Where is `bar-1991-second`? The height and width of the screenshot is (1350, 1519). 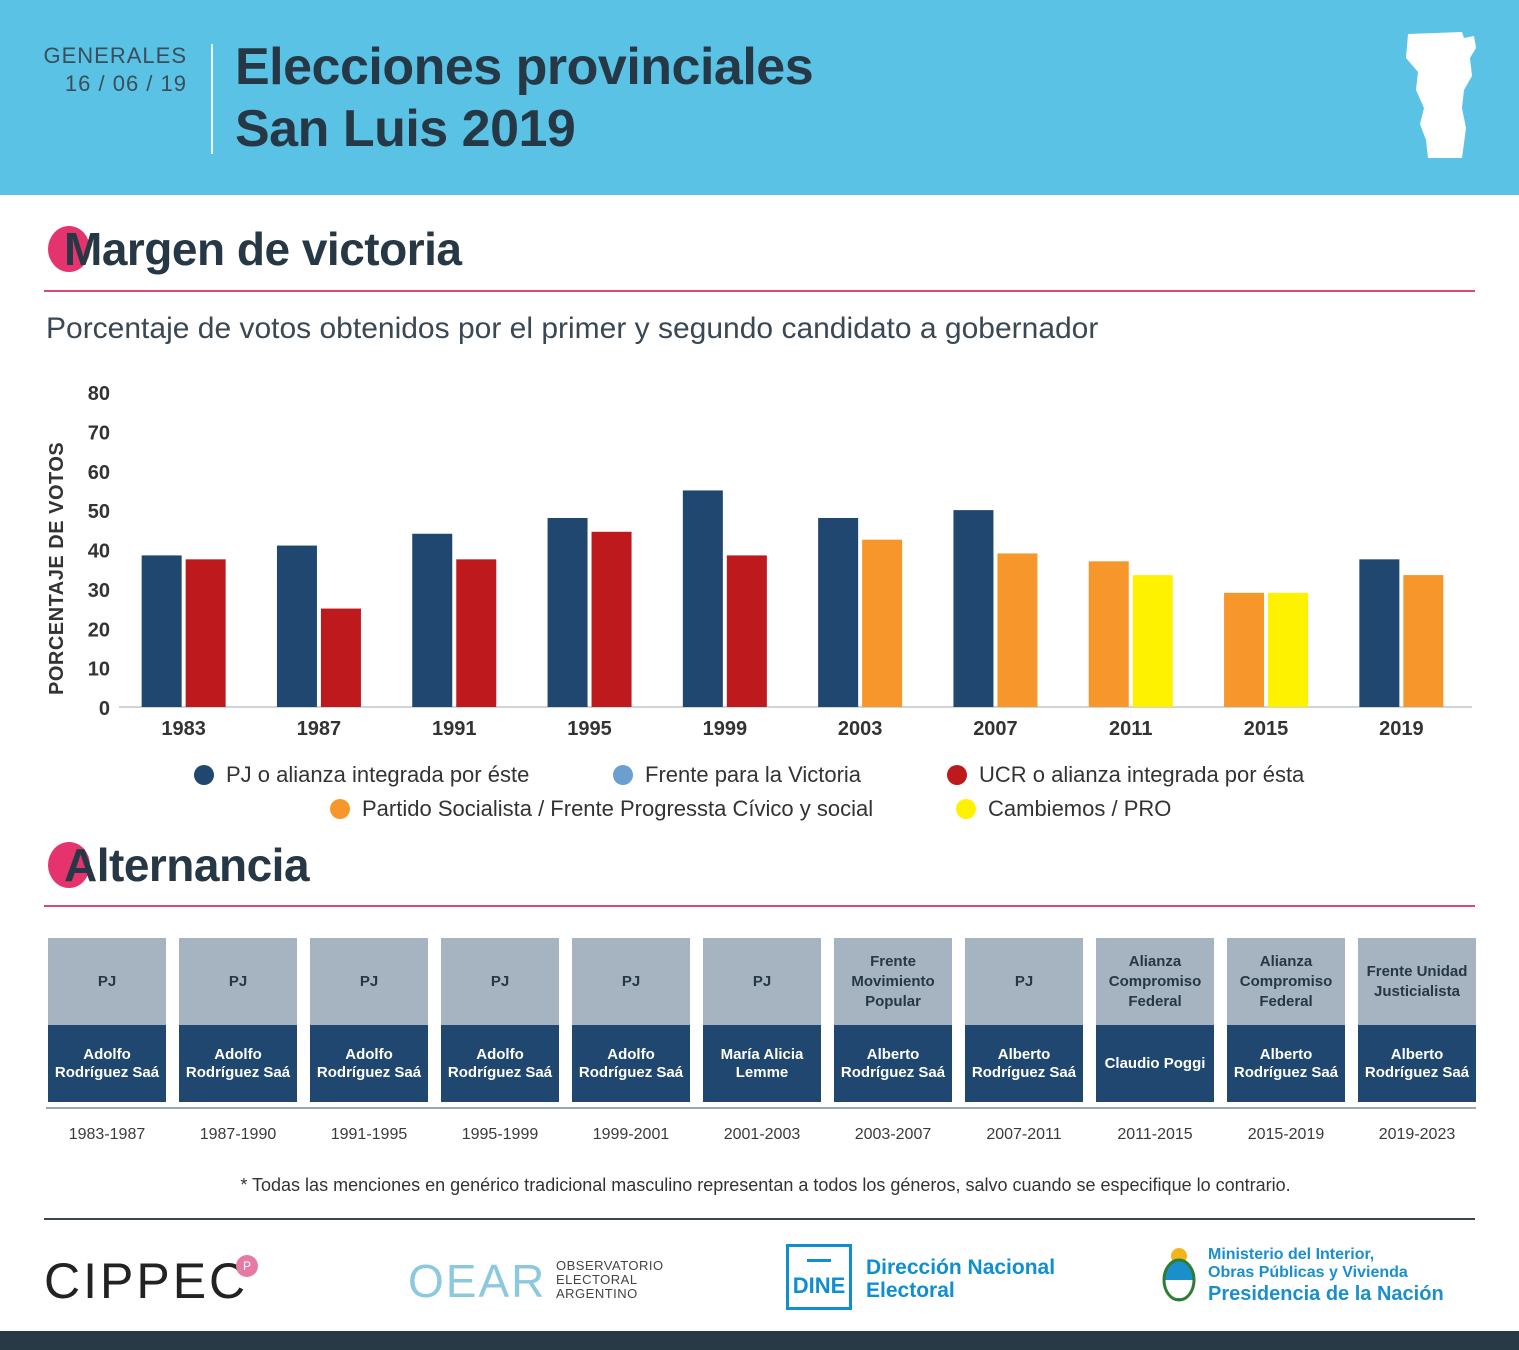
bar-1991-second is located at coordinates (476, 633).